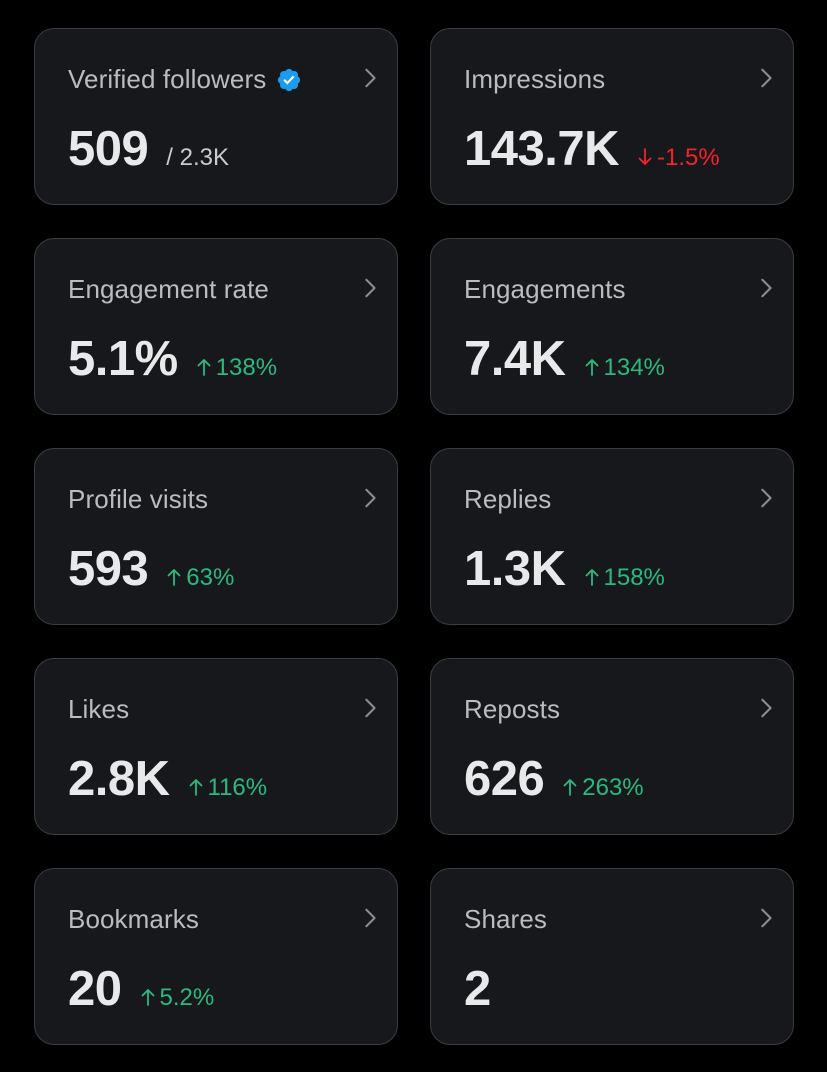 The height and width of the screenshot is (1072, 827). Describe the element at coordinates (216, 746) in the screenshot. I see `card-likes: Likes 2.8K 116%` at that location.